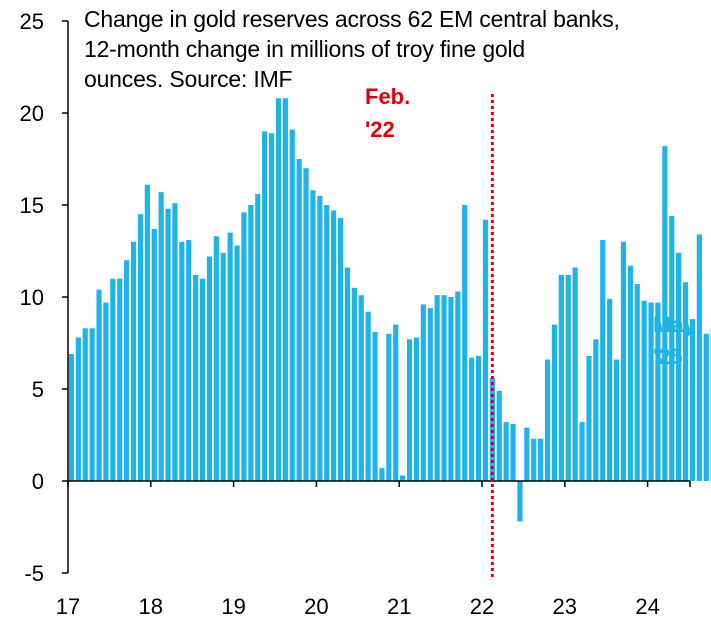 This screenshot has width=711, height=631. What do you see at coordinates (38, 481) in the screenshot?
I see `y-tick-label: 0` at bounding box center [38, 481].